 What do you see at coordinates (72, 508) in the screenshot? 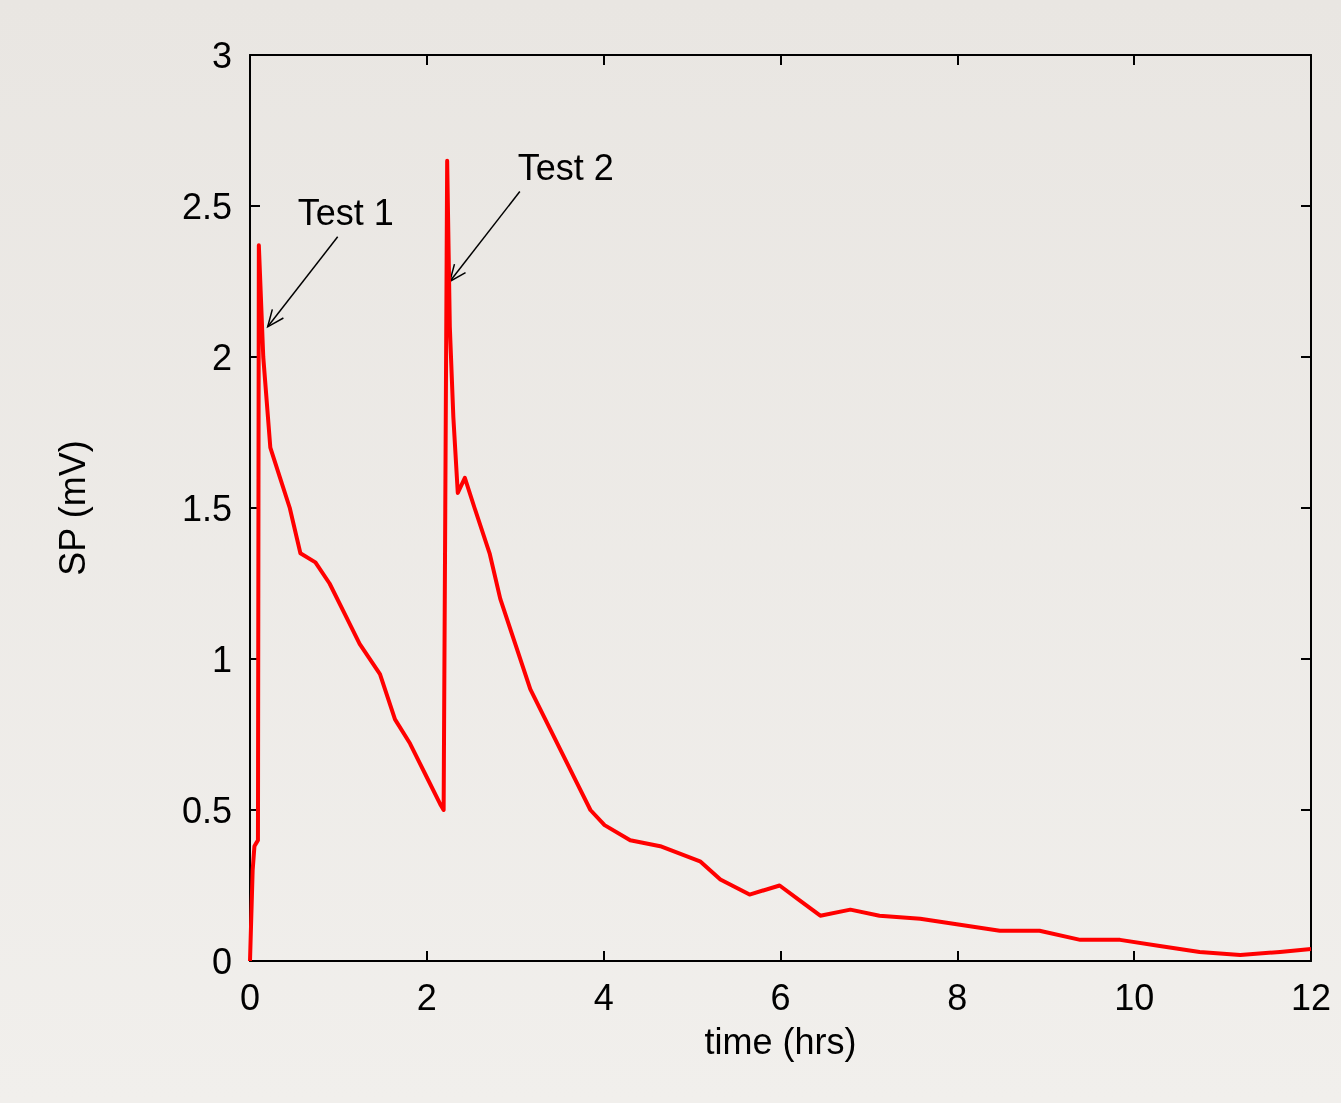
I see `y-axis-title: SP (mV)` at bounding box center [72, 508].